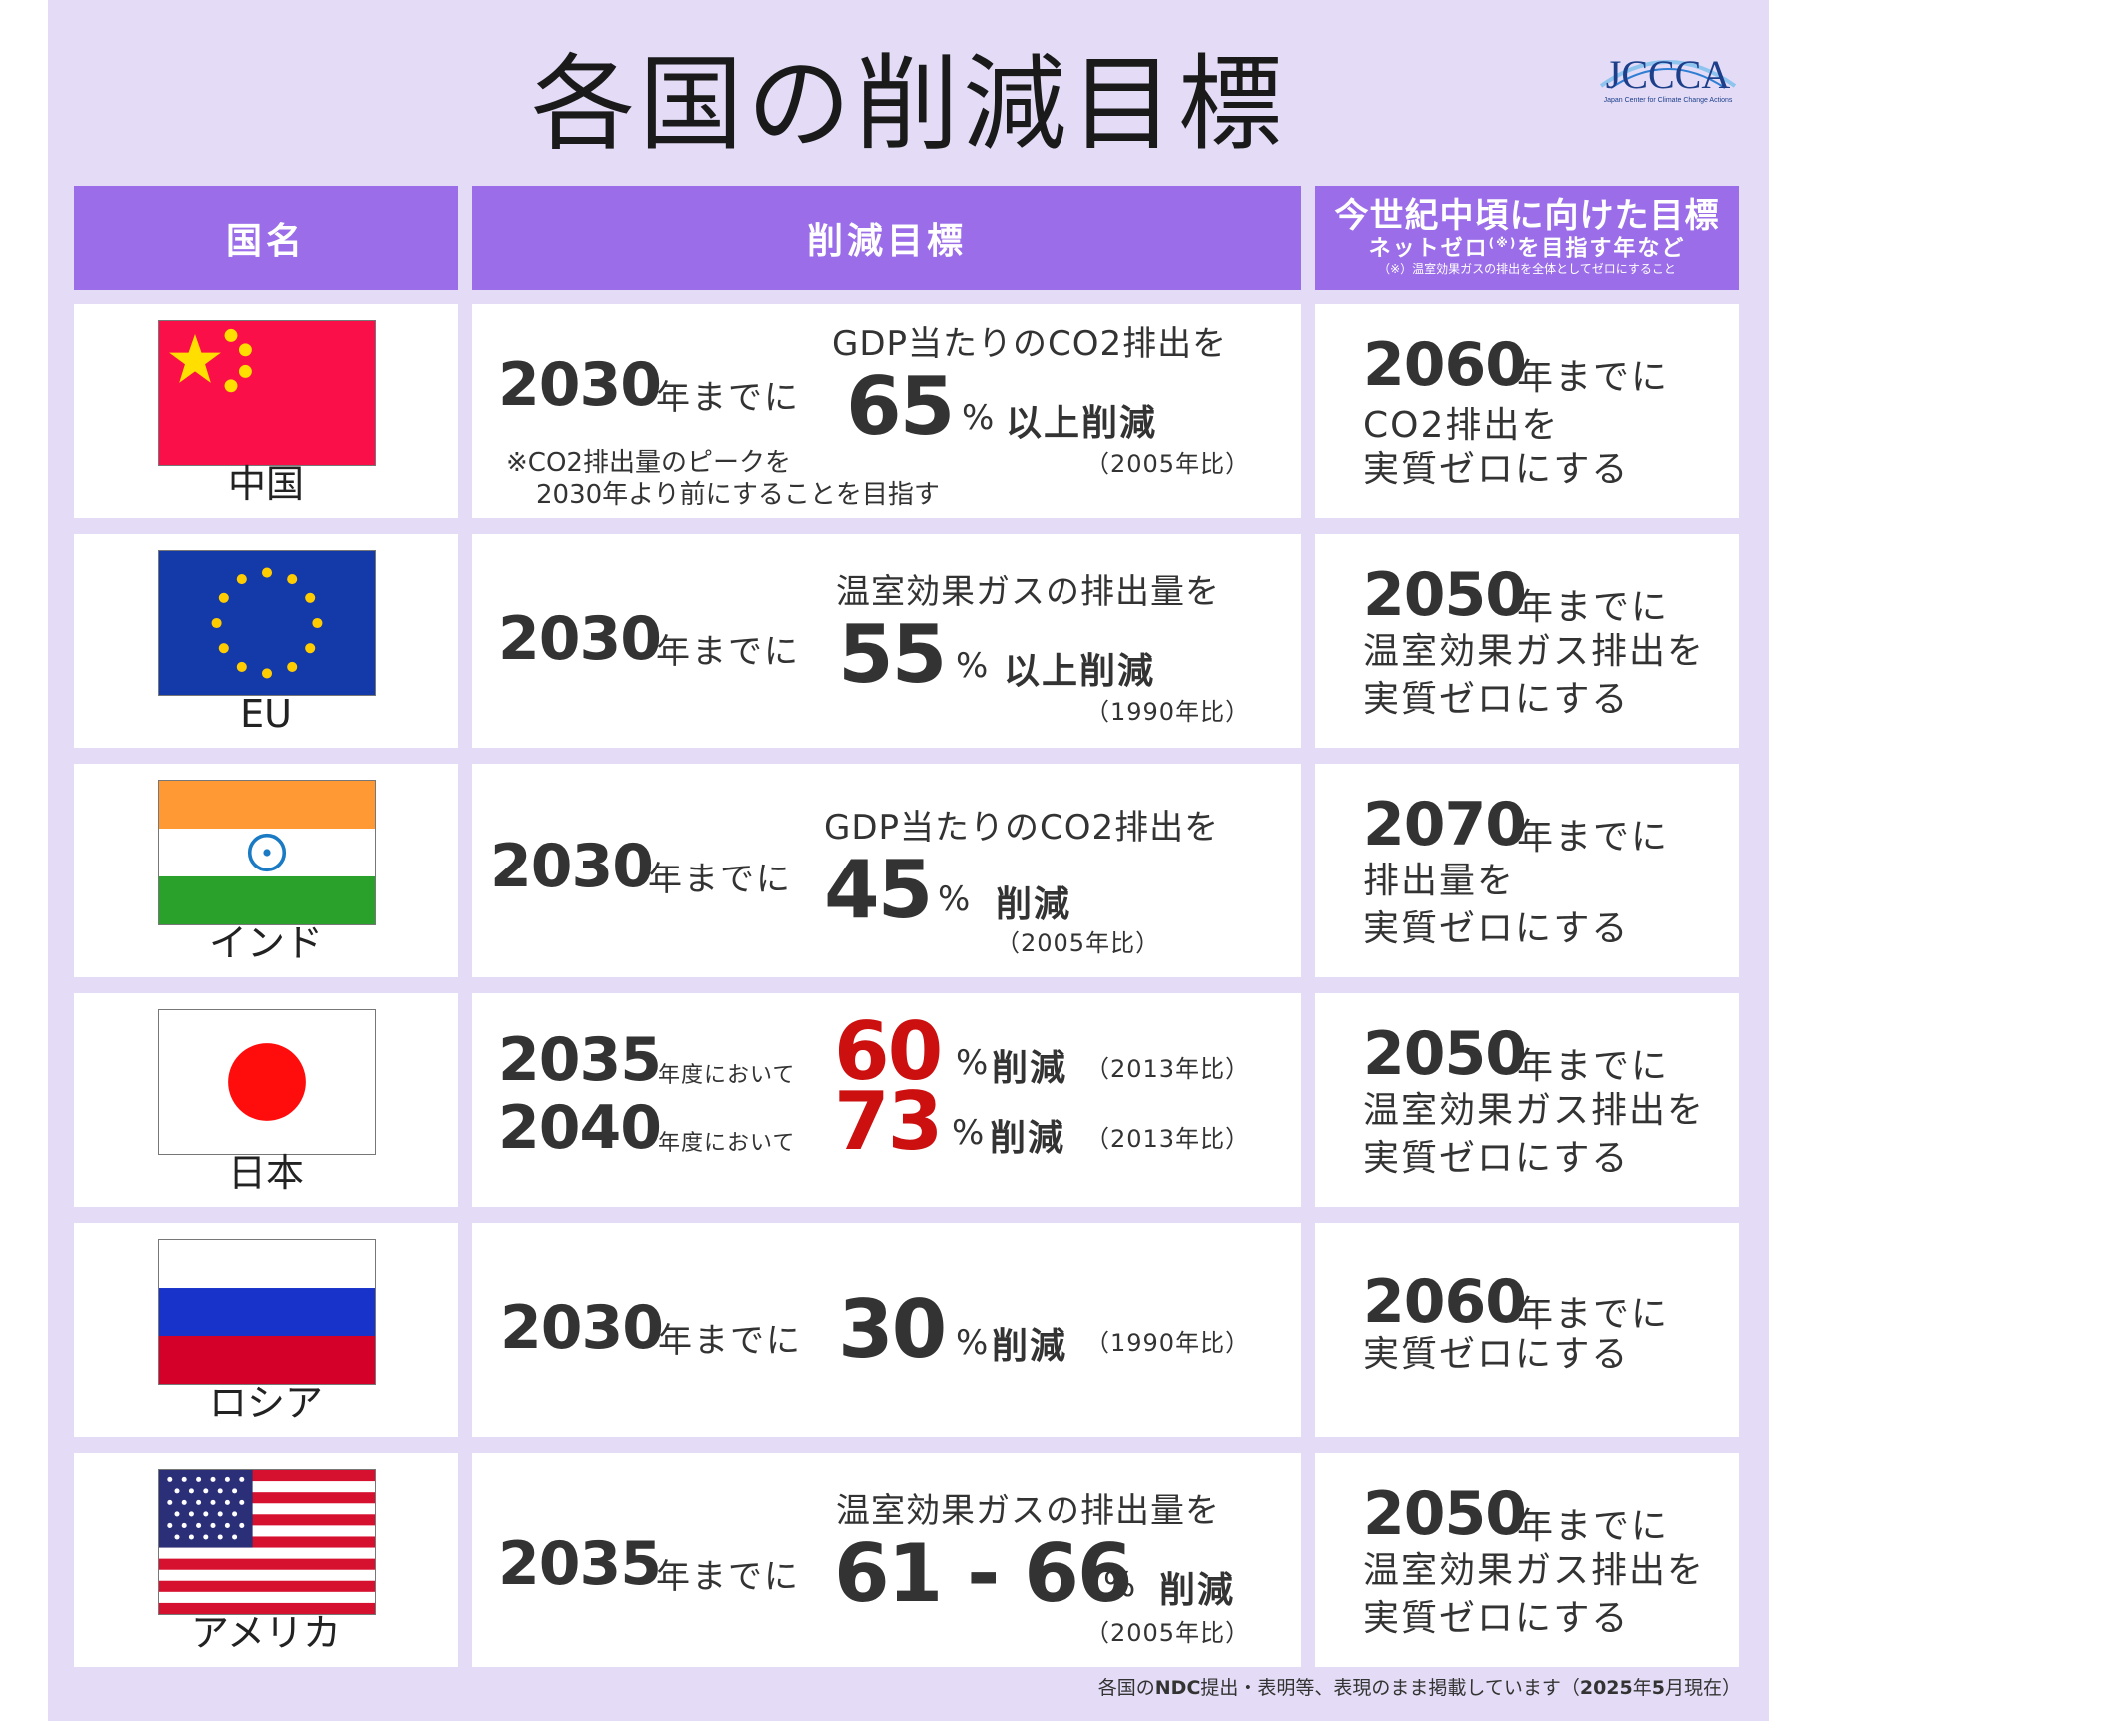 Image resolution: width=2123 pixels, height=1736 pixels. What do you see at coordinates (984, 1573) in the screenshot?
I see `target-percent: 61 - 66` at bounding box center [984, 1573].